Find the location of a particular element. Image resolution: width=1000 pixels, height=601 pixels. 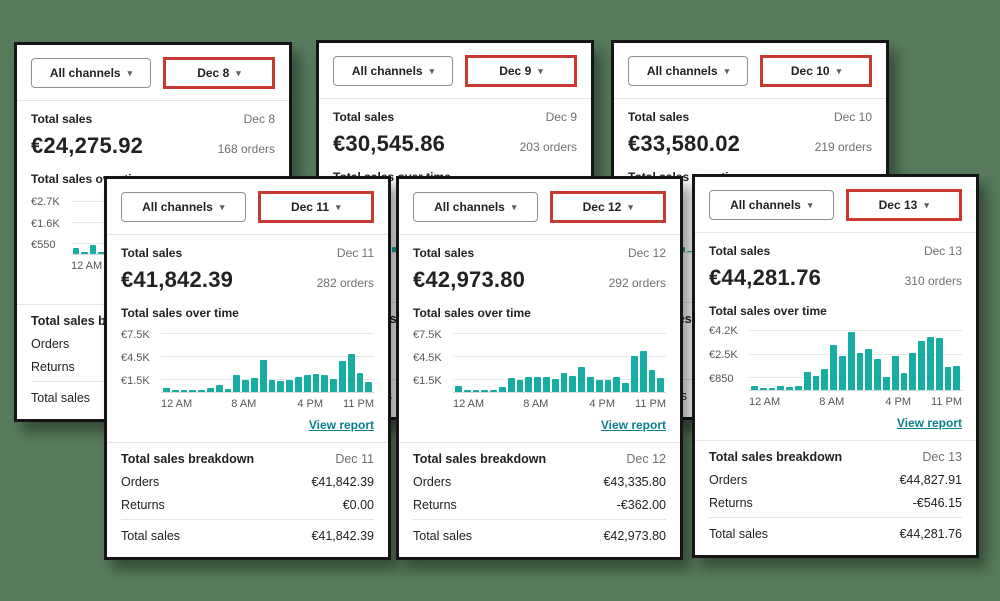

date-highlight-box: Dec 12 ▾ is located at coordinates (607, 207).